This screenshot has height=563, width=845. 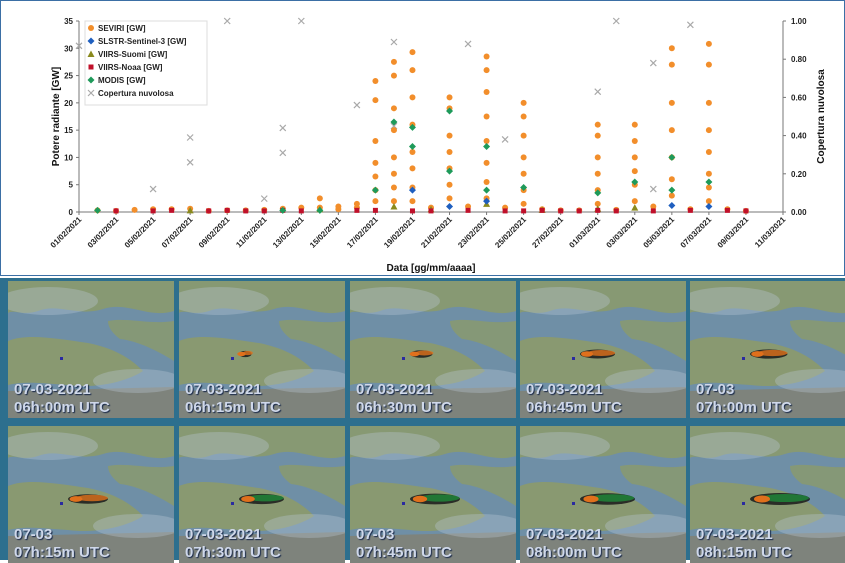 What do you see at coordinates (91, 494) in the screenshot?
I see `satellite-frame: 07-03 07h:15m UTC` at bounding box center [91, 494].